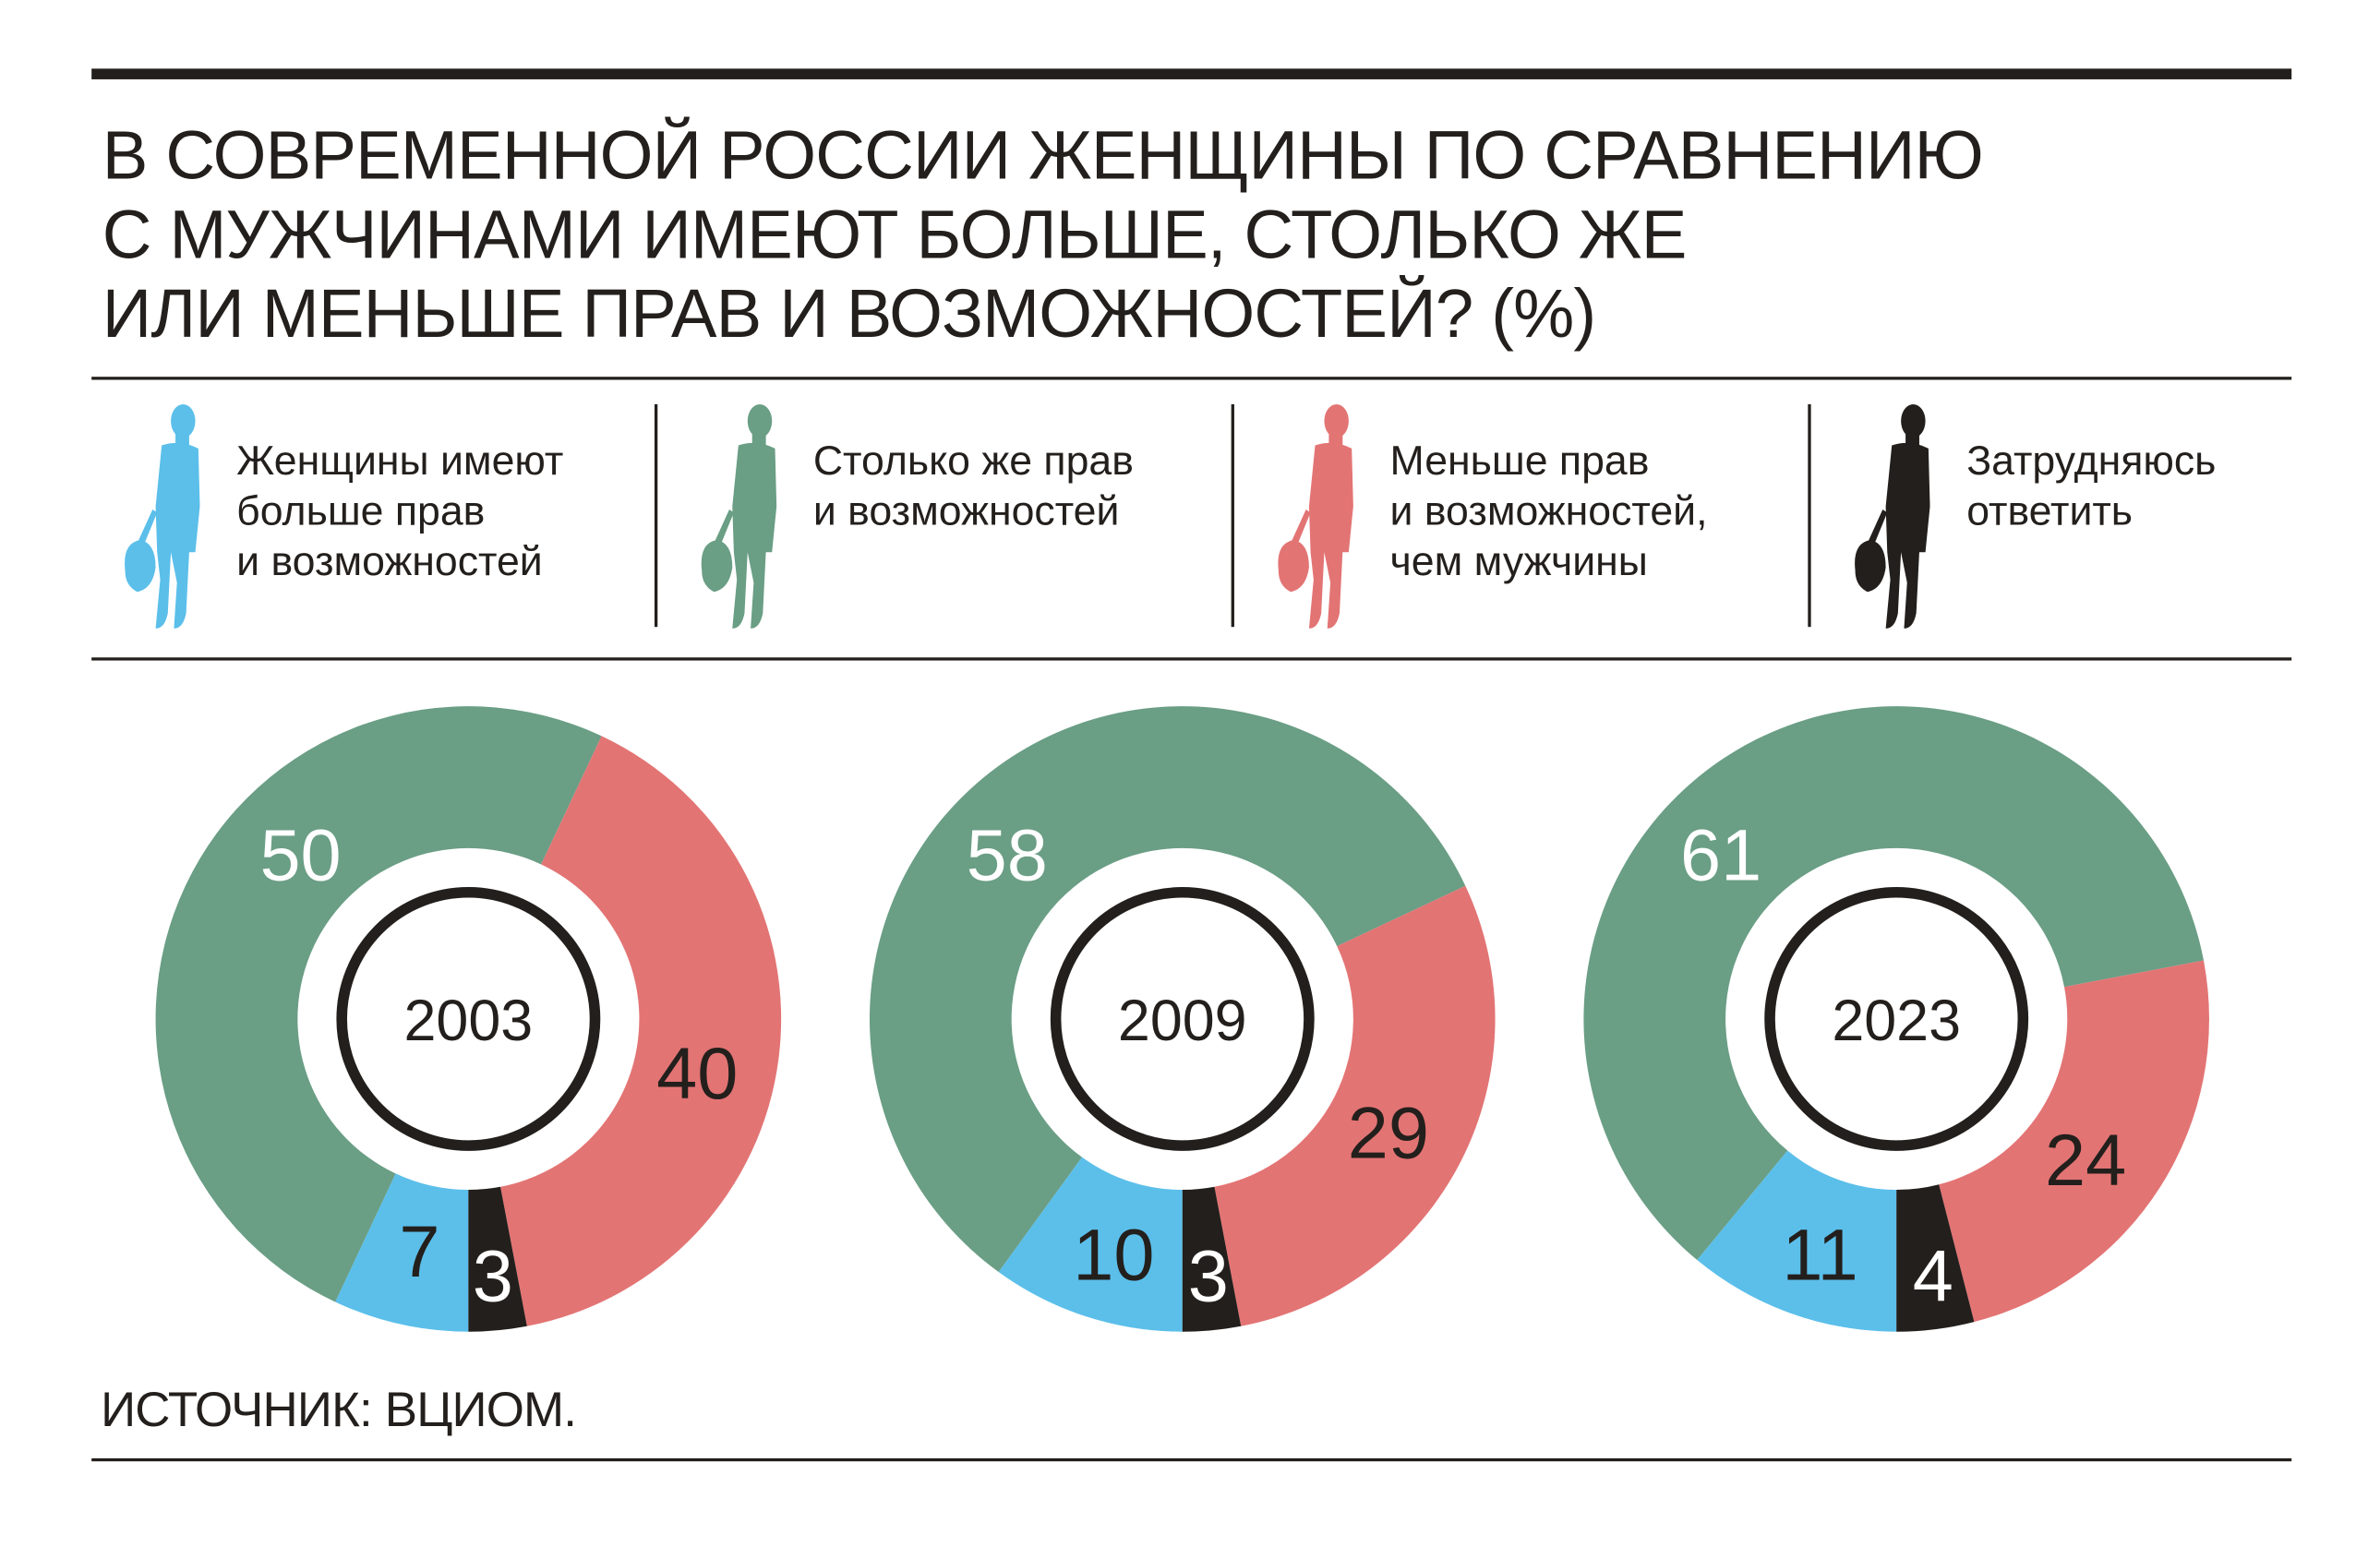 The width and height of the screenshot is (2380, 1547). I want to click on chart-year-label: 2003, so click(469, 1021).